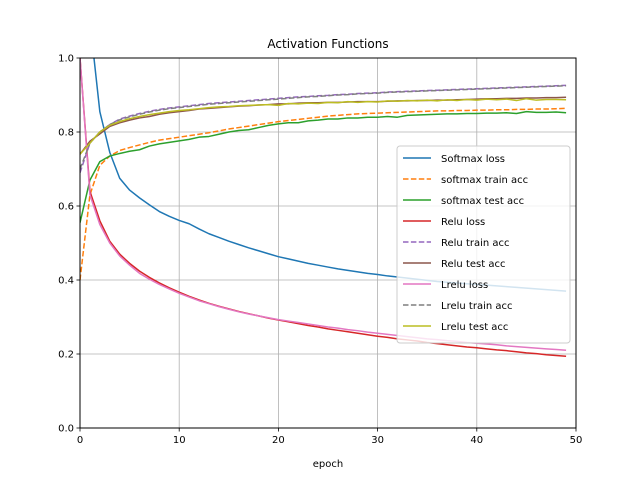 The image size is (640, 480). I want to click on series-line-relu-train-acc, so click(323, 128).